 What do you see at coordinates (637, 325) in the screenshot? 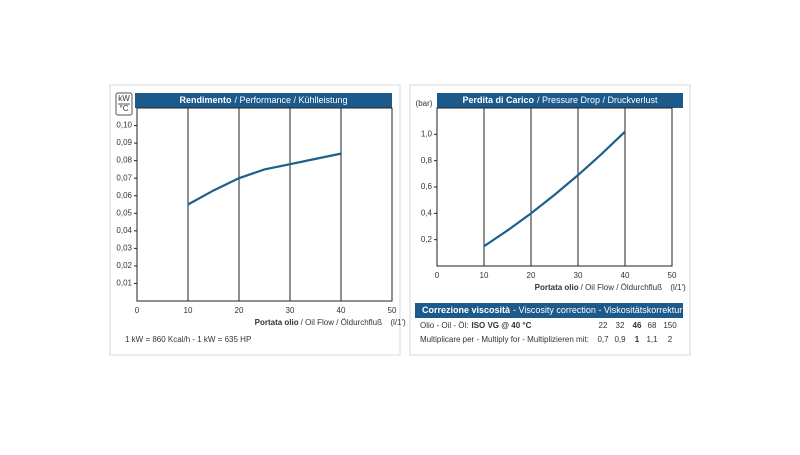
I see `table-cell: 46` at bounding box center [637, 325].